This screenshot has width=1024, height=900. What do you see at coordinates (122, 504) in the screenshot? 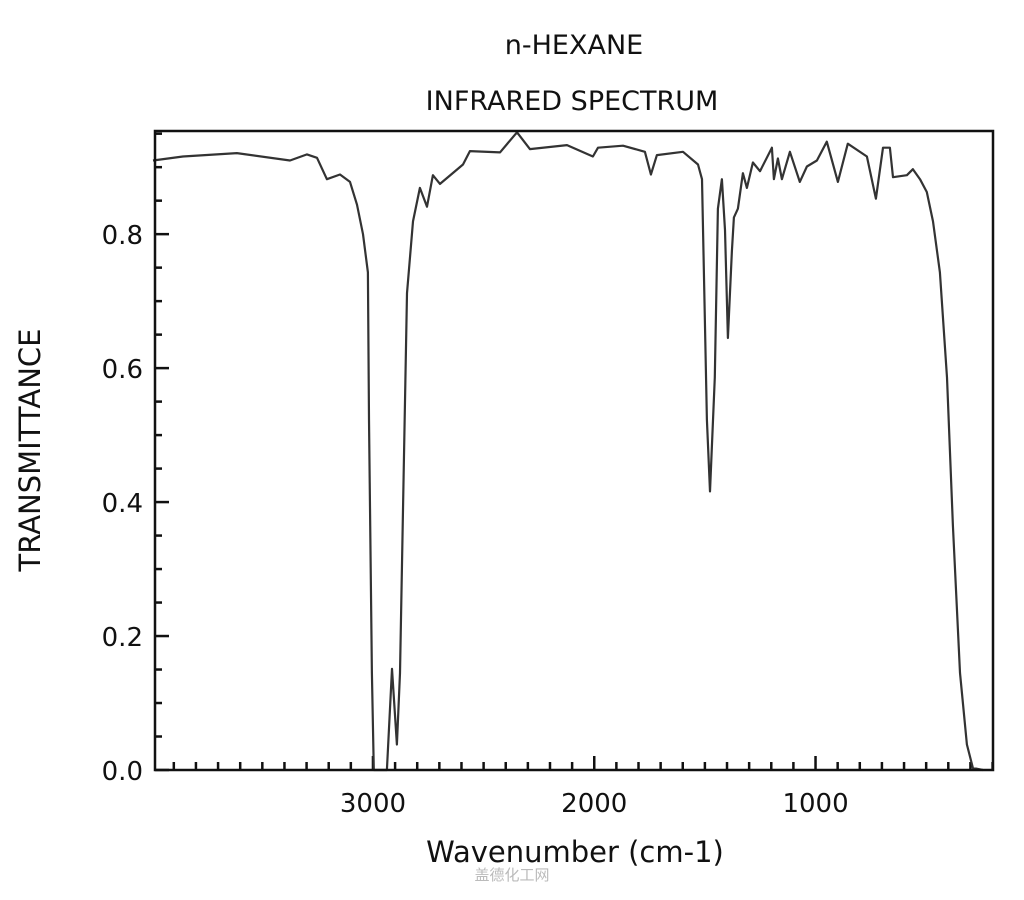
I see `y-tick-label: 0.4` at bounding box center [122, 504].